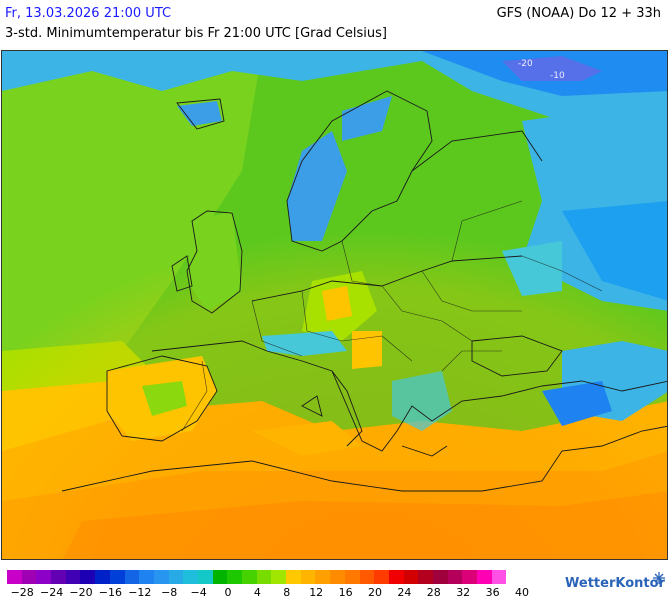 The height and width of the screenshot is (602, 669). What do you see at coordinates (375, 592) in the screenshot?
I see `legend-tick-label: 20` at bounding box center [375, 592].